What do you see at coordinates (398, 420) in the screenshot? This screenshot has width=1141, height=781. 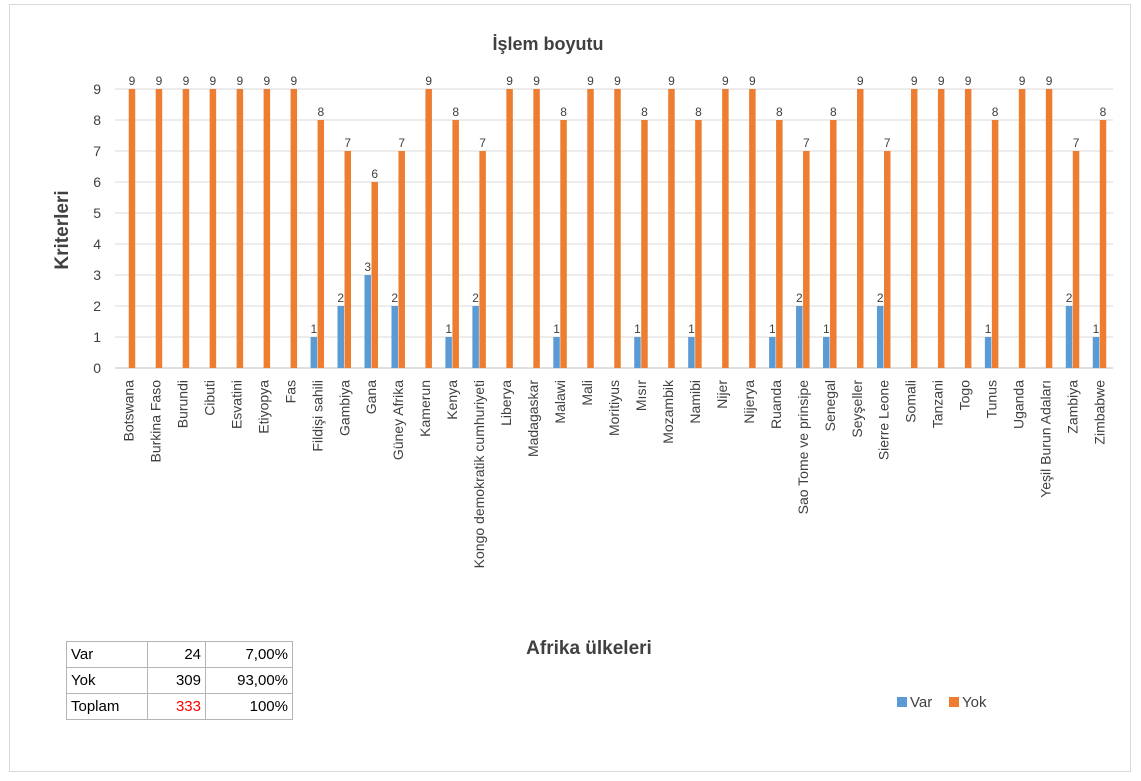 I see `x-tick-label: Güney Afrika` at bounding box center [398, 420].